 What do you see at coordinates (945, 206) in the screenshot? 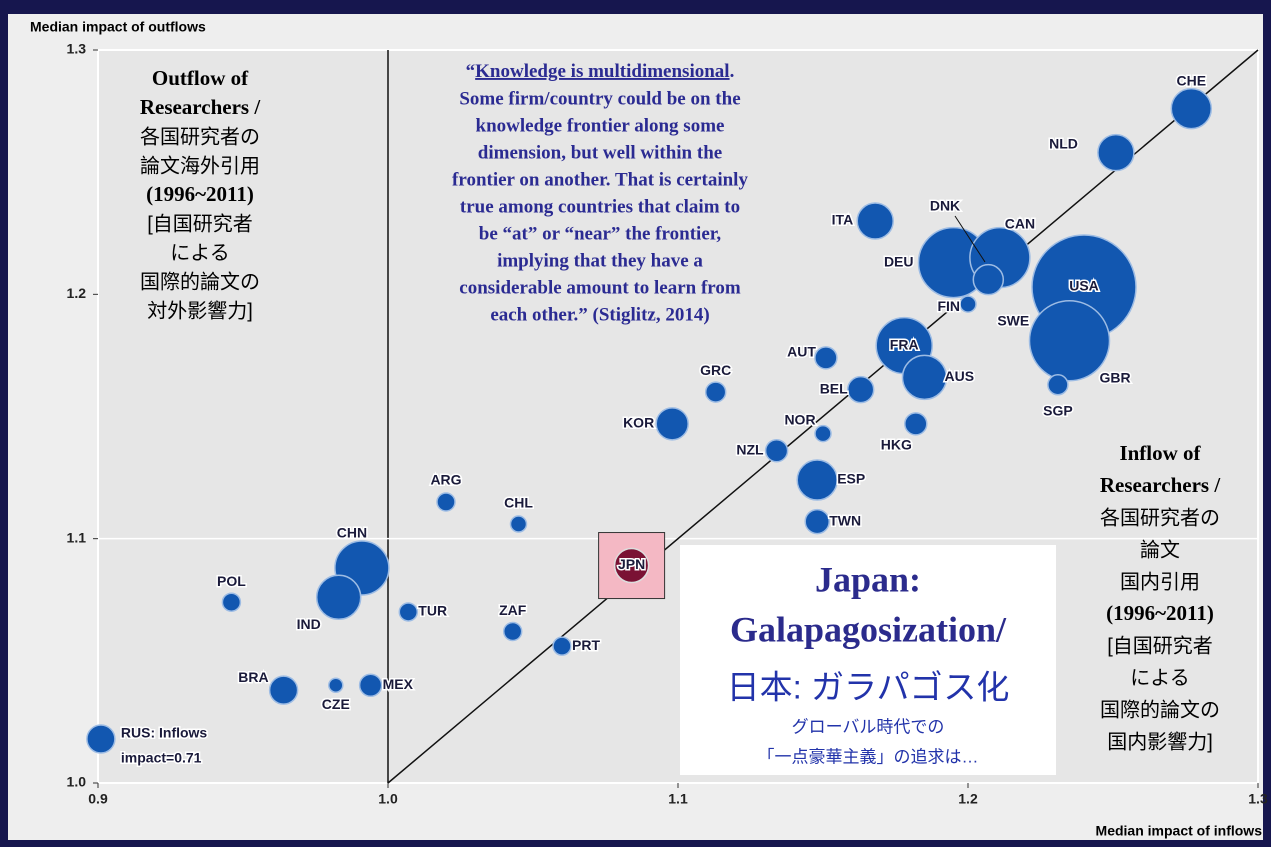
I see `point-label: DNK` at bounding box center [945, 206].